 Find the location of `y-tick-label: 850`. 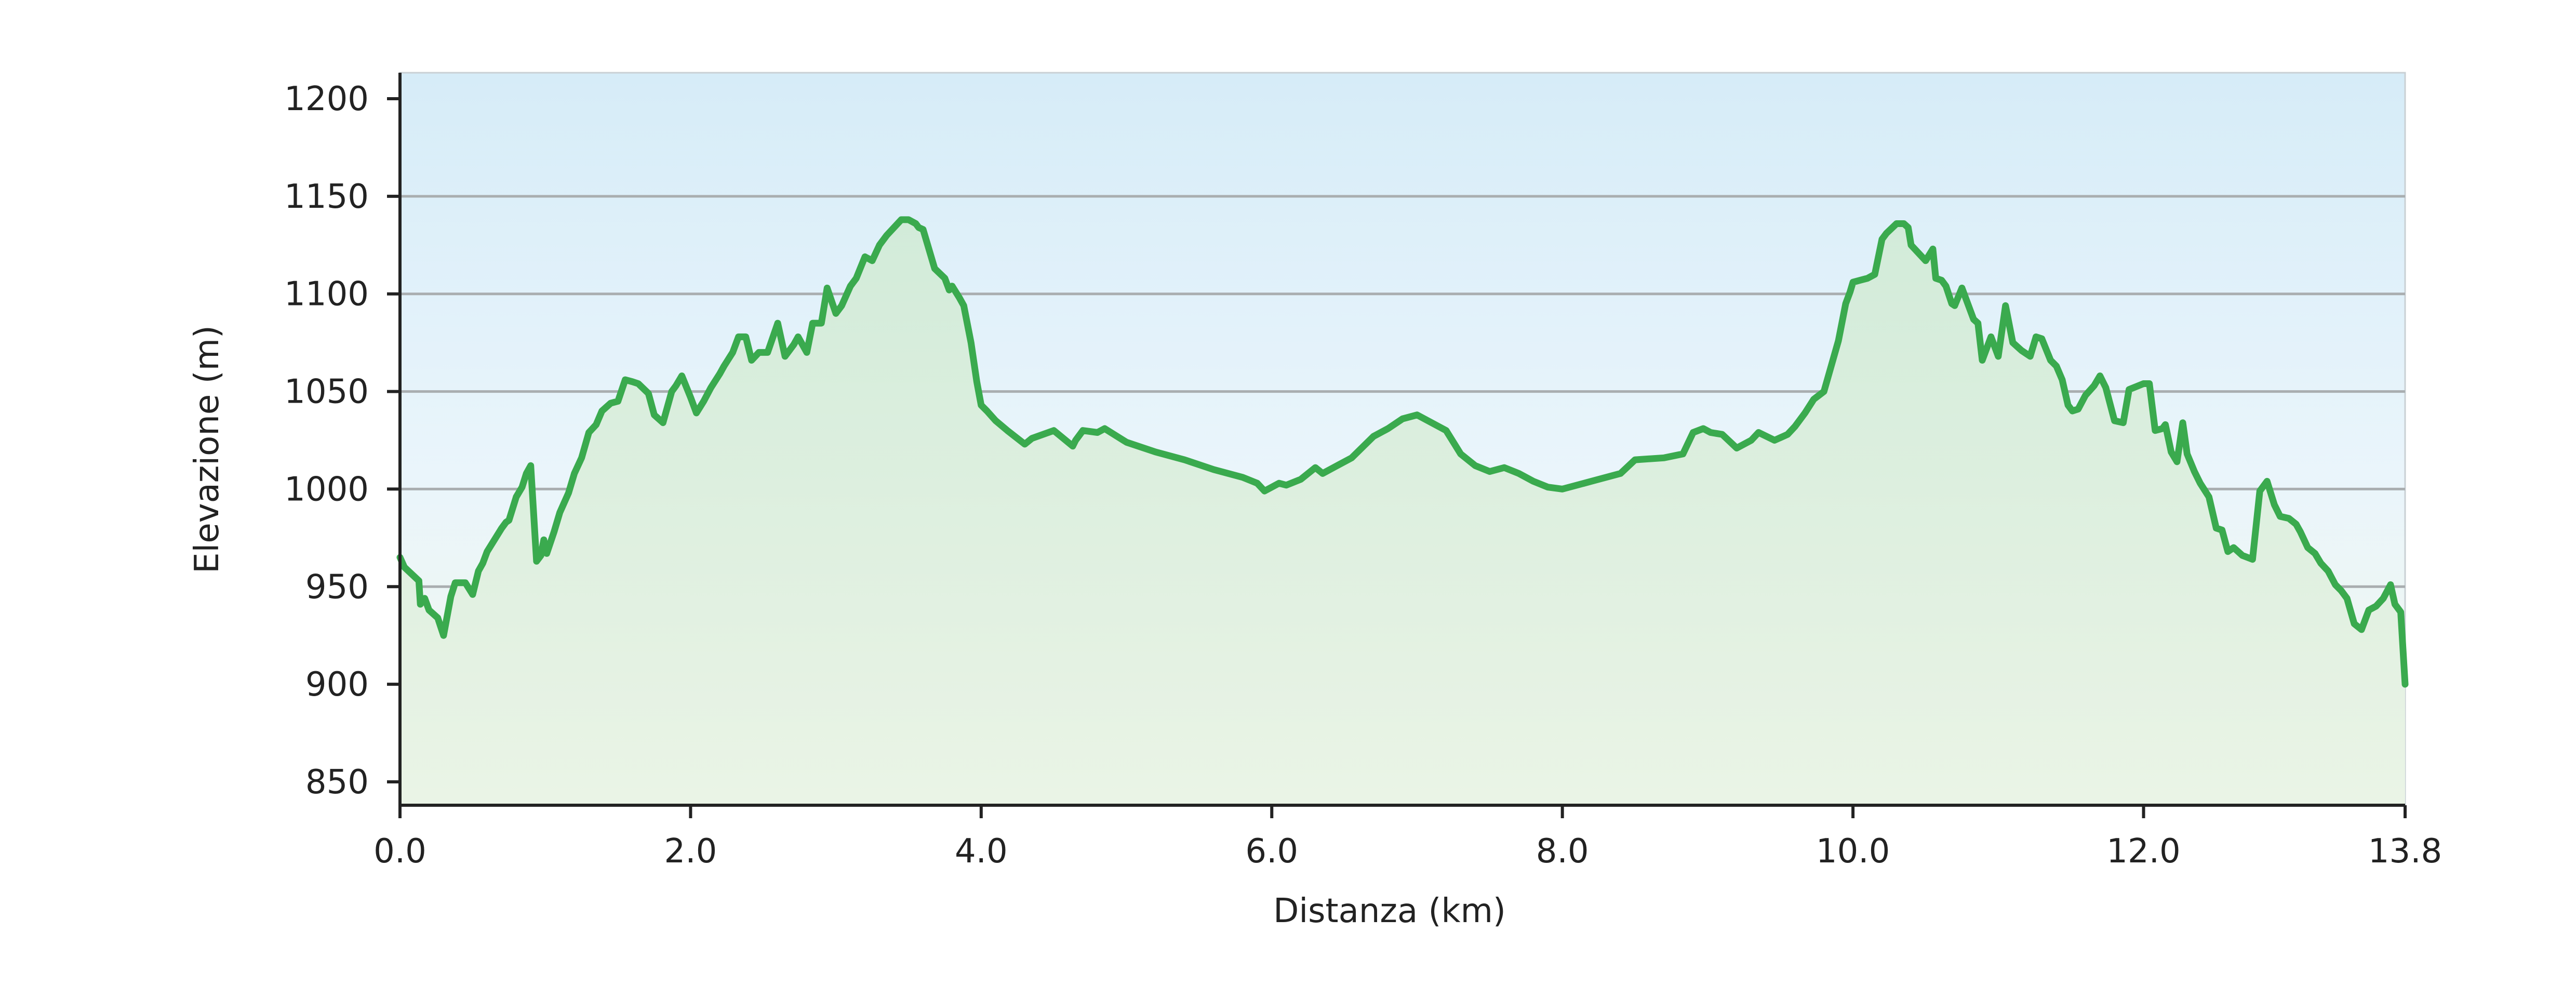

y-tick-label: 850 is located at coordinates (337, 782).